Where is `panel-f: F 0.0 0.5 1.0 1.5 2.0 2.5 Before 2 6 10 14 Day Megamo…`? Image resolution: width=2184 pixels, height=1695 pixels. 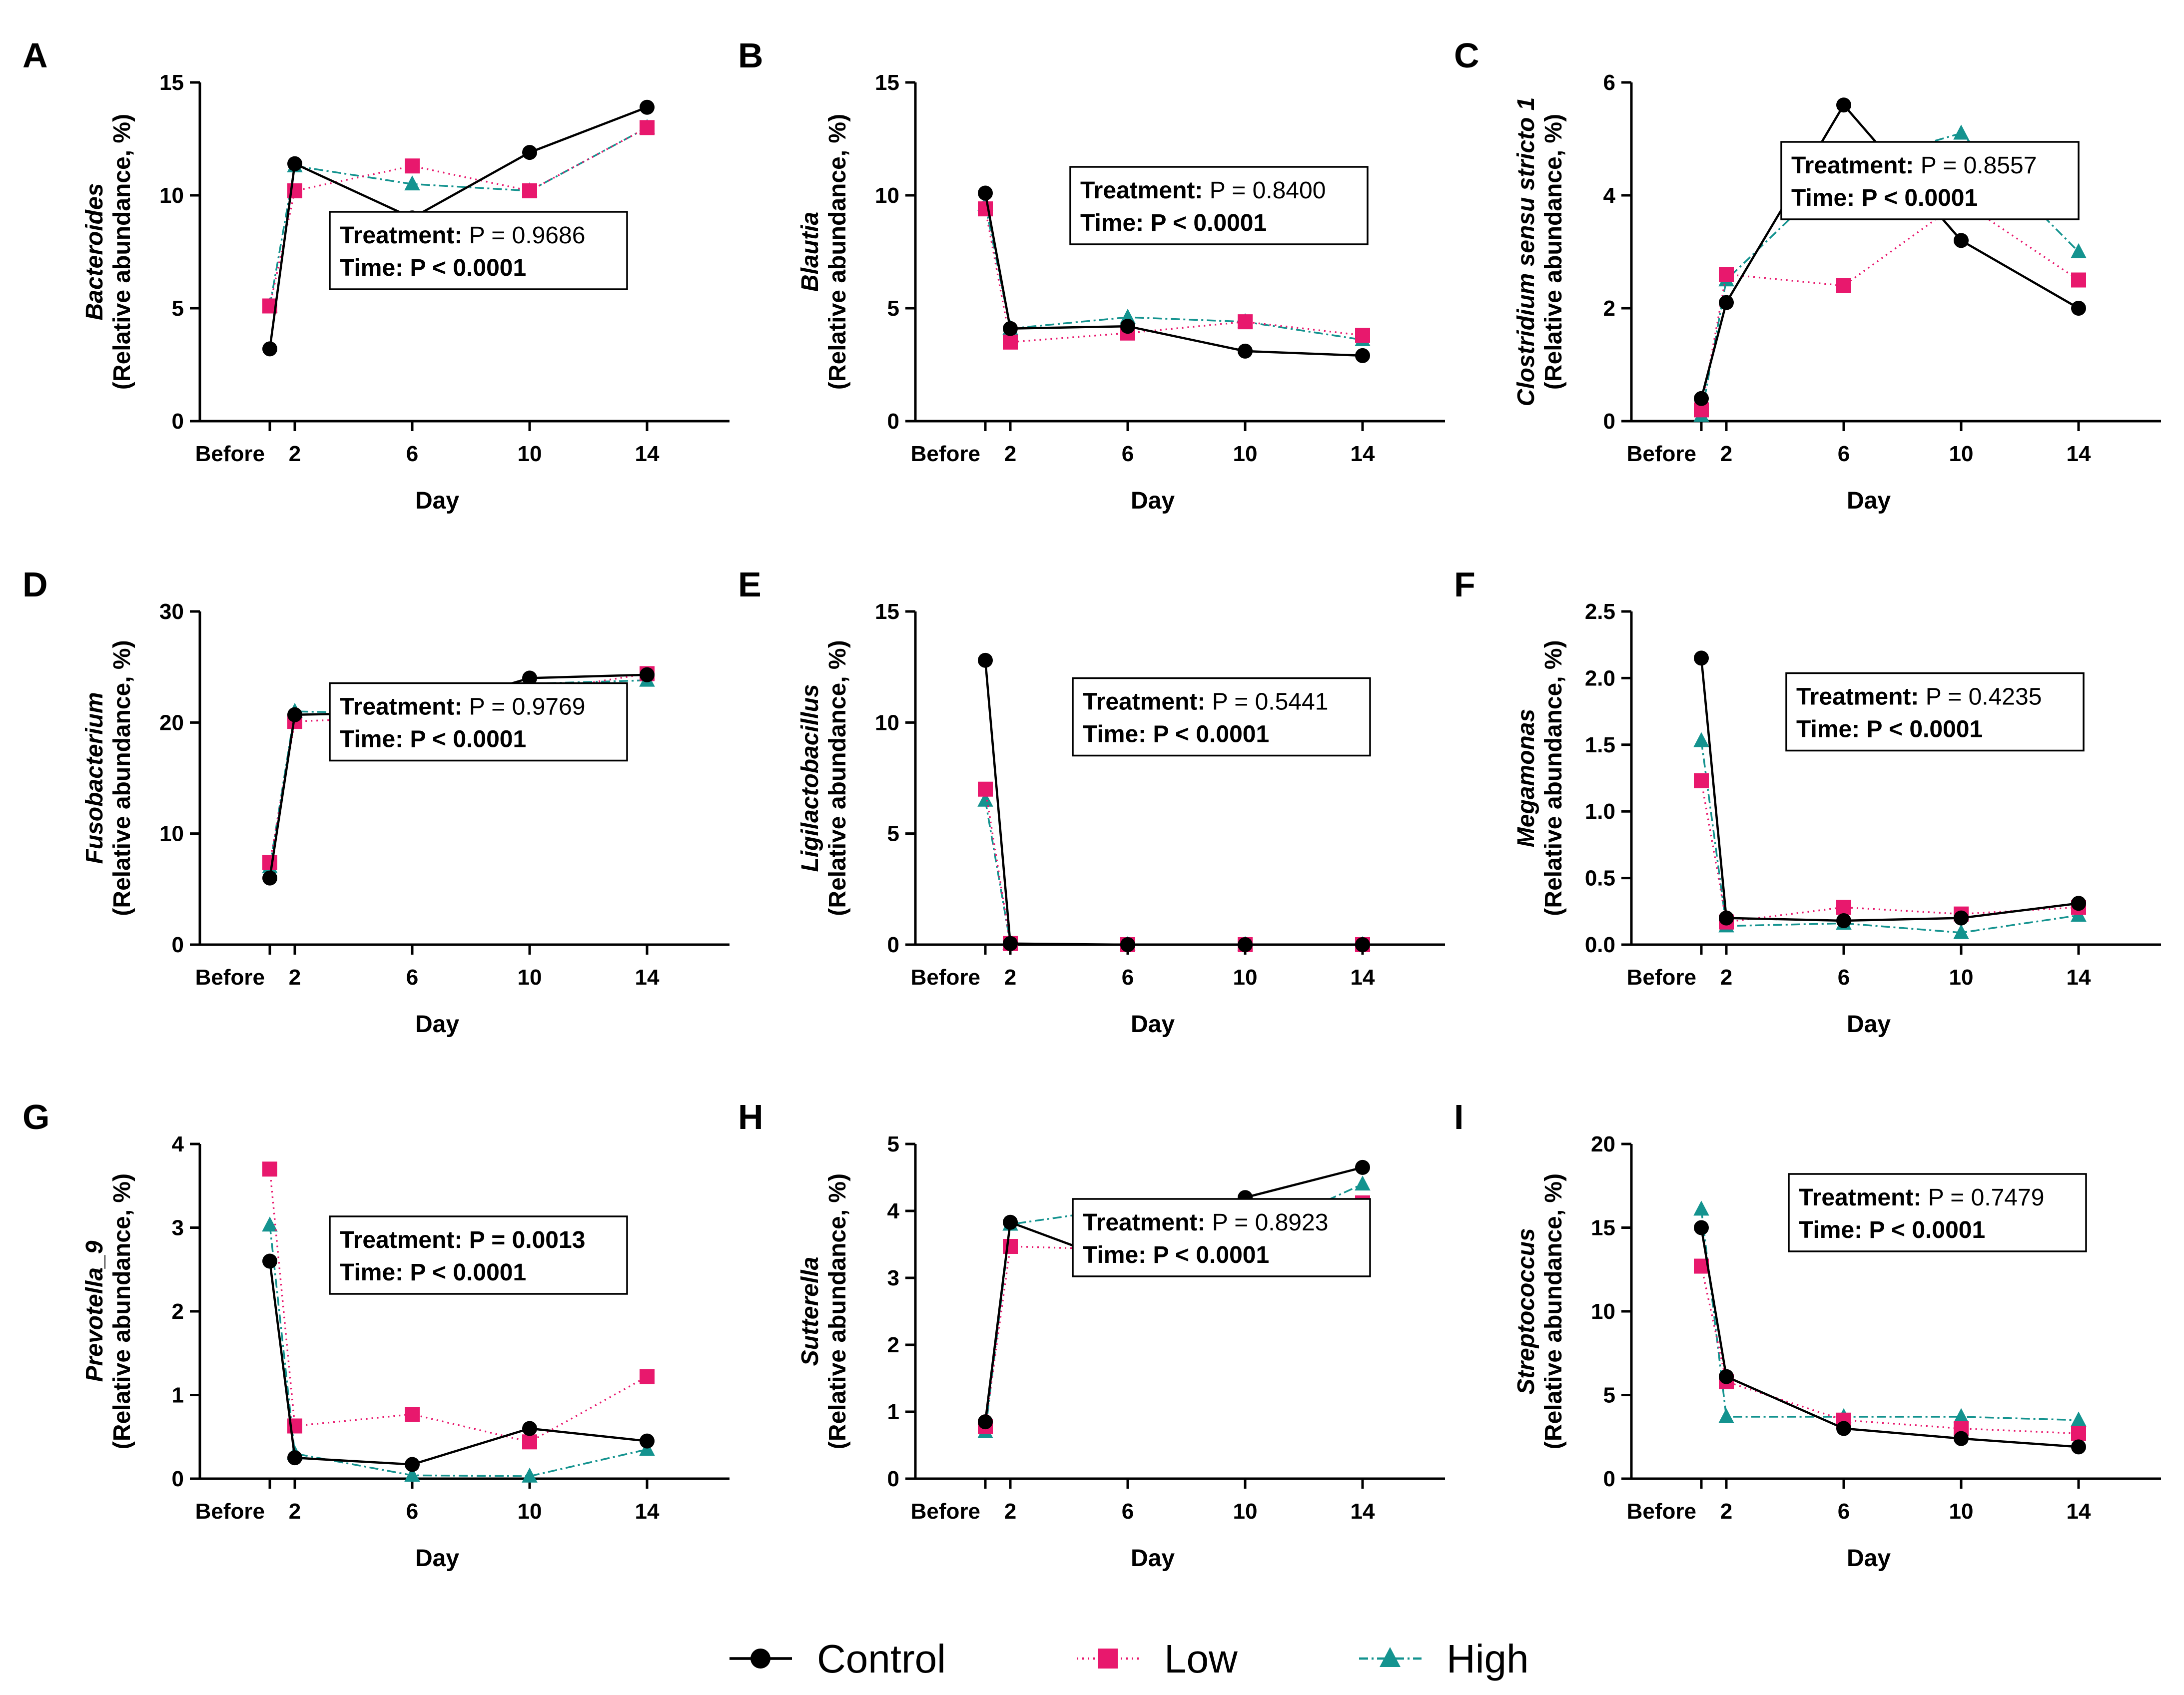 panel-f: F 0.0 0.5 1.0 1.5 2.0 2.5 Before 2 6 10 14 Day Megamo… is located at coordinates (1807, 801).